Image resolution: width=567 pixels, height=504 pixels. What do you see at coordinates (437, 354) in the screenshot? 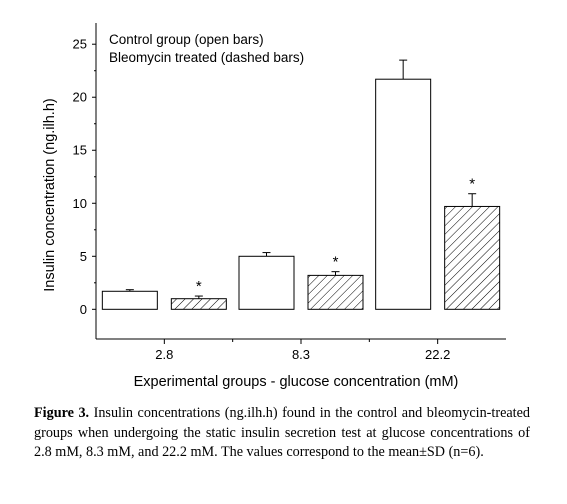
I see `x-tick-label: 22.2` at bounding box center [437, 354].